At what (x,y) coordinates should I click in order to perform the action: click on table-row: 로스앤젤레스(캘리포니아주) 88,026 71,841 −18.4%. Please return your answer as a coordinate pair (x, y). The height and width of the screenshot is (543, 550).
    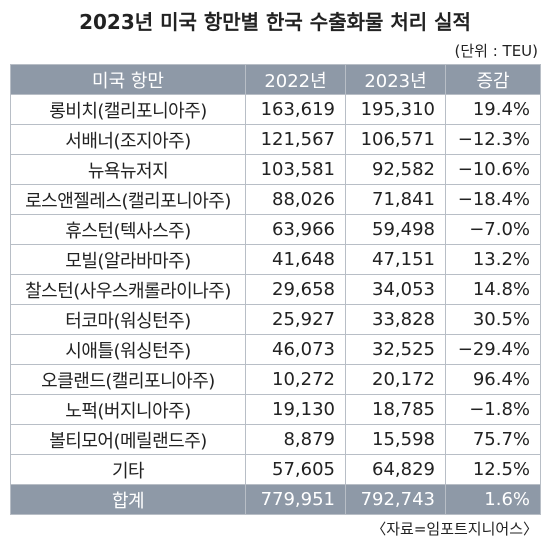
    Looking at the image, I should click on (275, 199).